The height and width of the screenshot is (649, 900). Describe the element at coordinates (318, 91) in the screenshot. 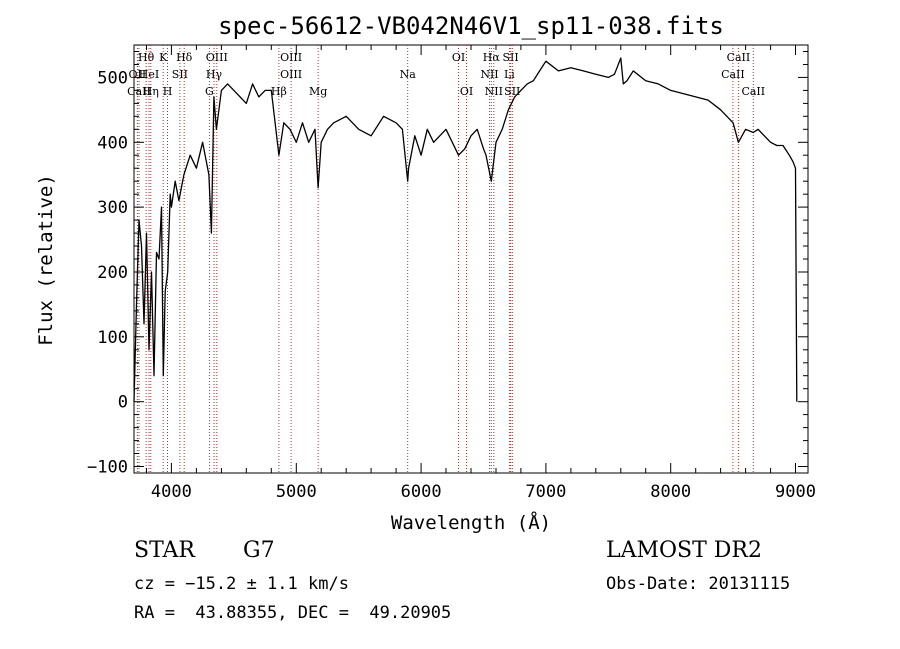

I see `spectral-line-label: Mg` at that location.